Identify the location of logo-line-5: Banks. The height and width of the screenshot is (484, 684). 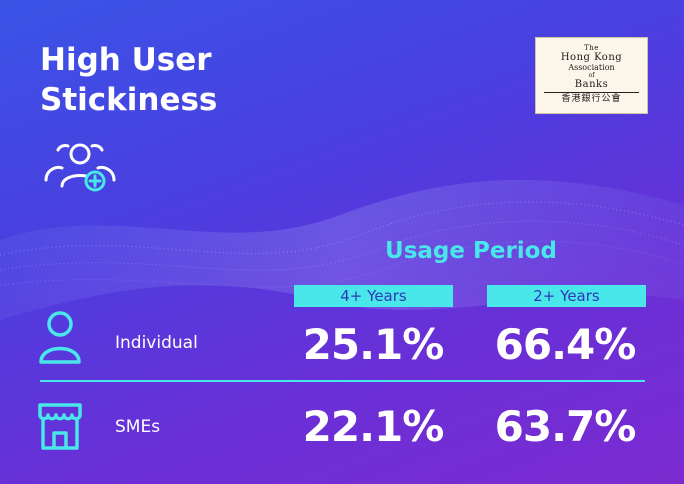
(591, 84).